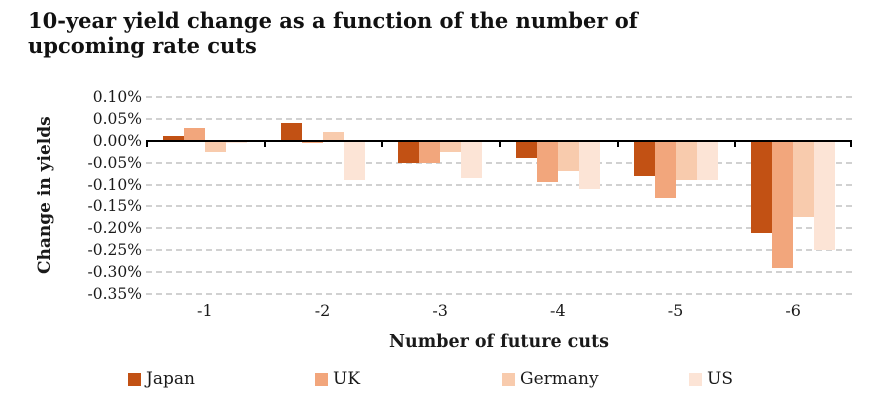 Image resolution: width=876 pixels, height=410 pixels. What do you see at coordinates (547, 161) in the screenshot?
I see `bar-uk--4` at bounding box center [547, 161].